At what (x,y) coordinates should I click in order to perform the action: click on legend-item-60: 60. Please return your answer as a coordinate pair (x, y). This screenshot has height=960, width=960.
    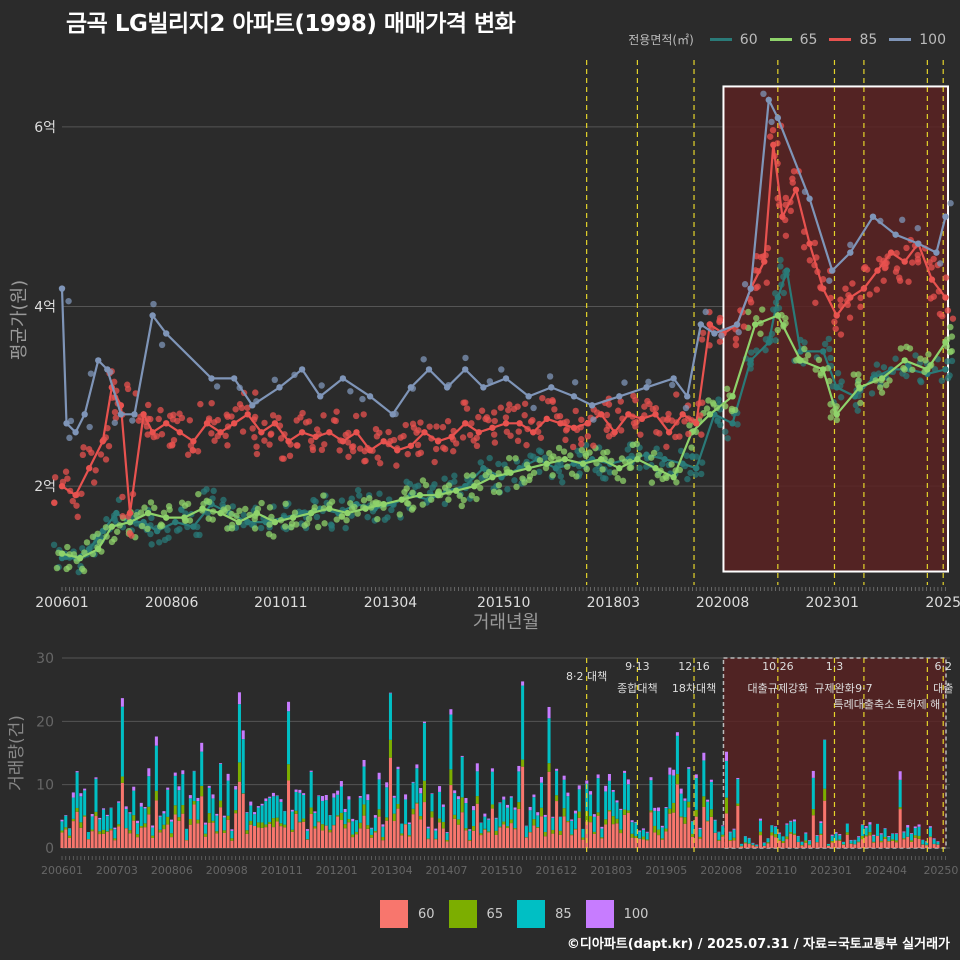
    Looking at the image, I should click on (736, 40).